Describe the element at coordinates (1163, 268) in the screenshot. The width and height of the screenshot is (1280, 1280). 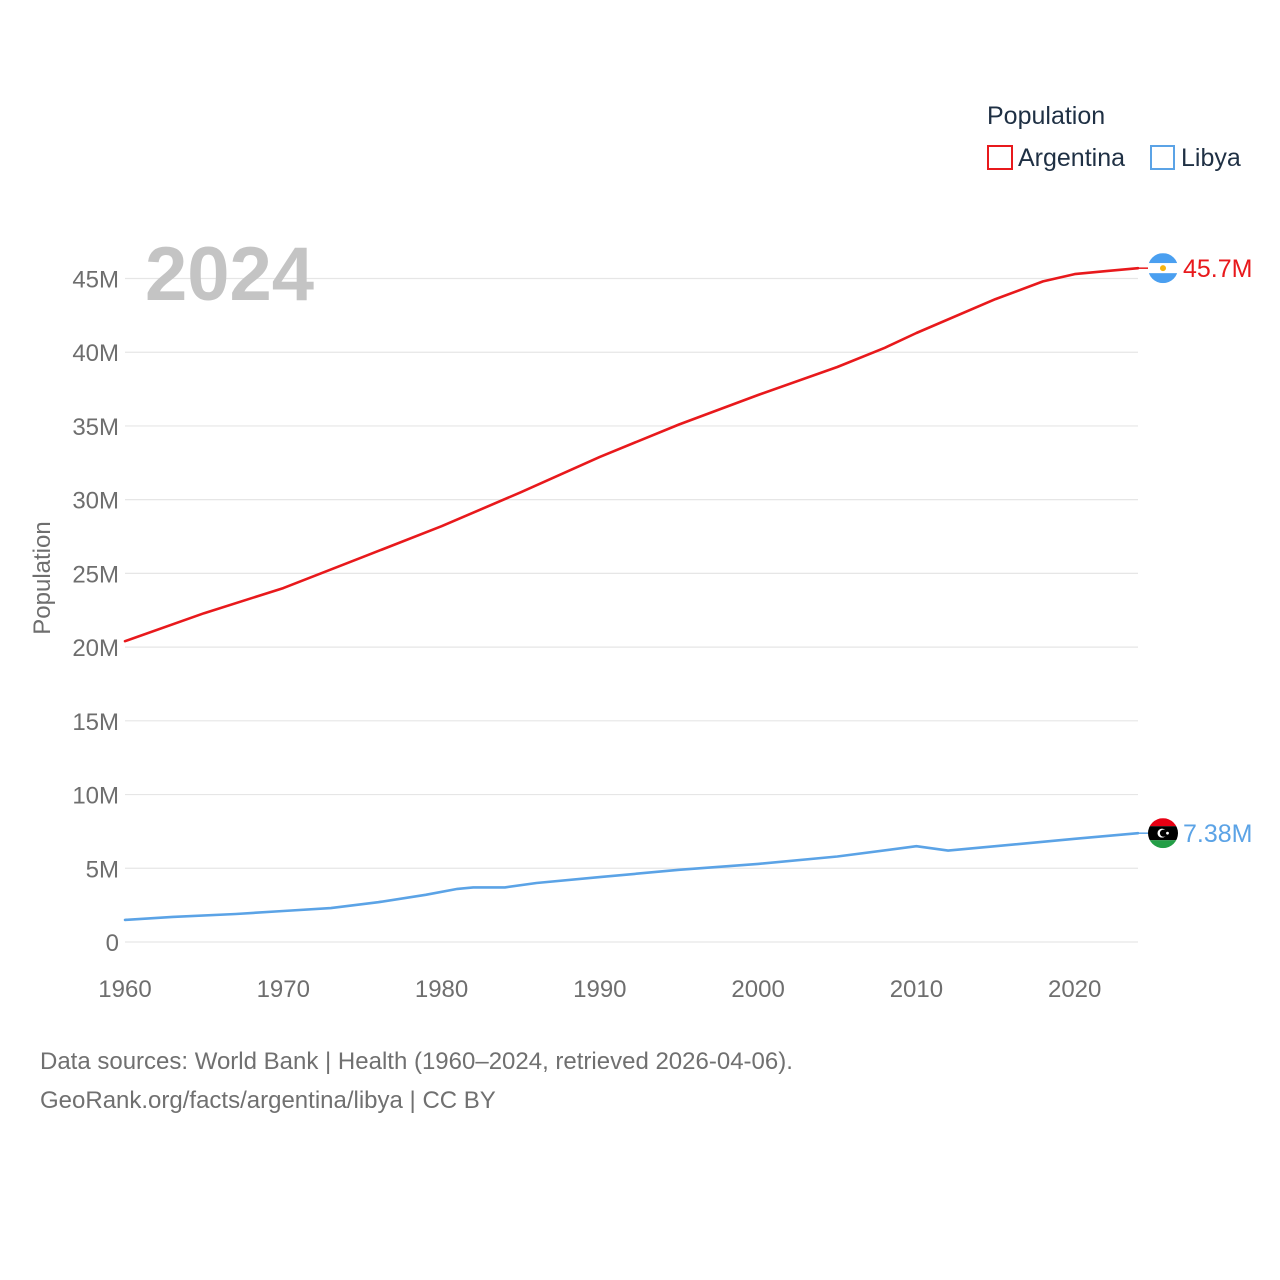
I see `argentina-flag-icon` at that location.